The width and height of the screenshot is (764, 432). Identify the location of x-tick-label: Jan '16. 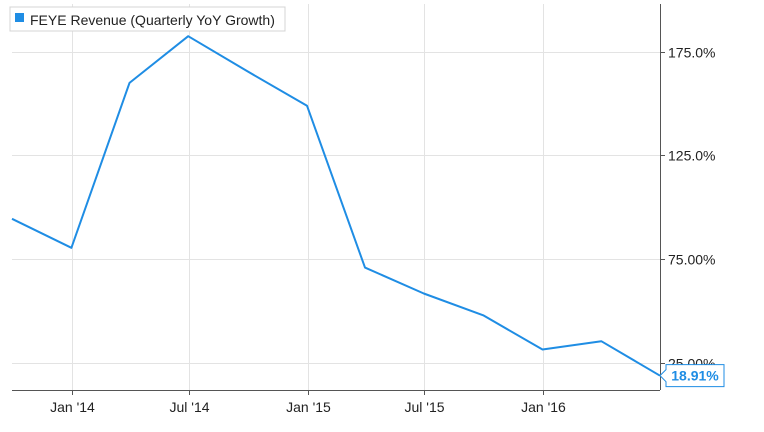
(543, 407).